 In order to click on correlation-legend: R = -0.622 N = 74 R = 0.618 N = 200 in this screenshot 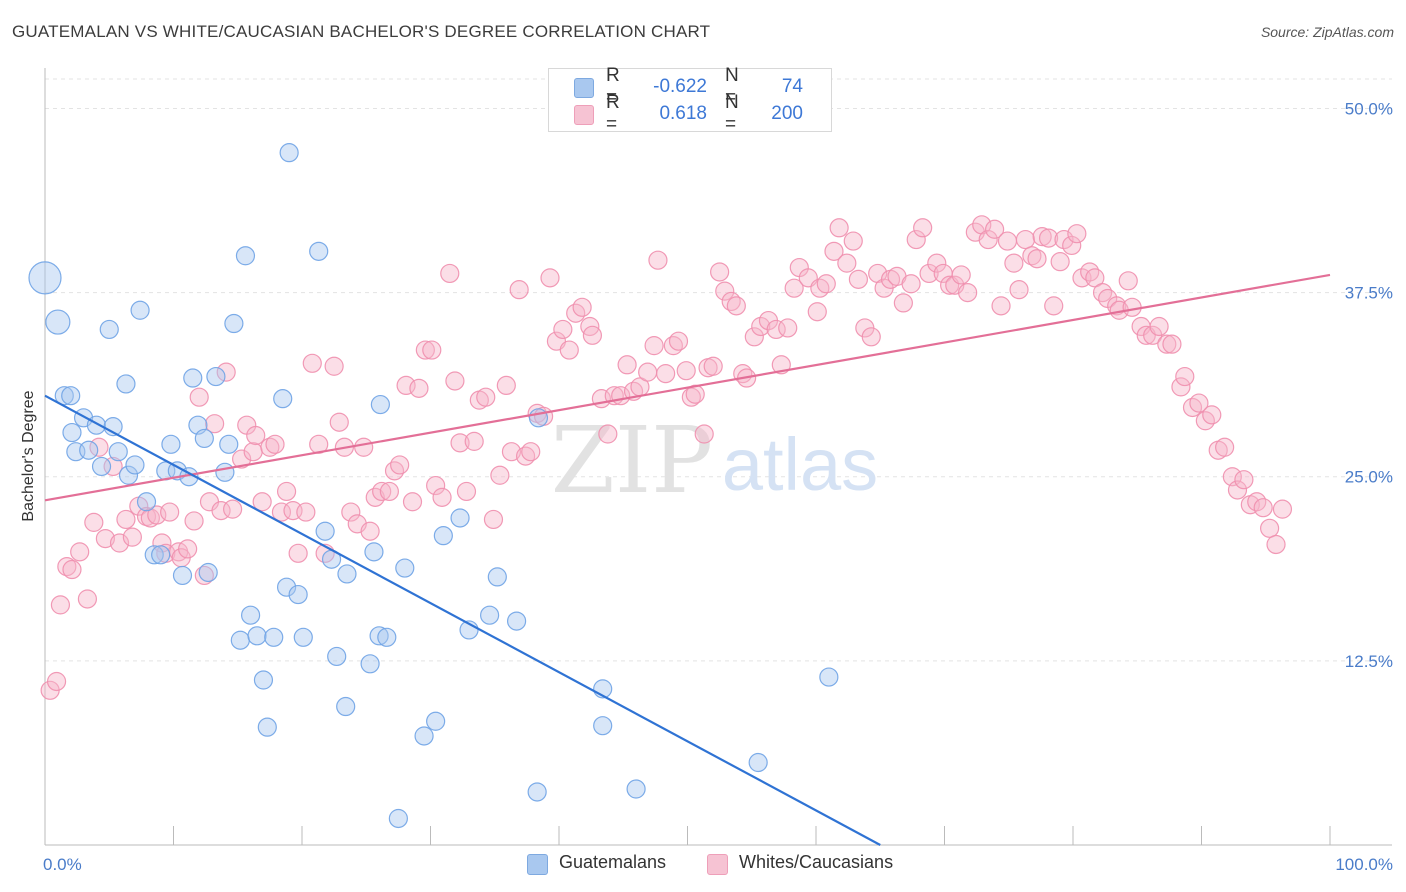, I will do `click(690, 100)`.